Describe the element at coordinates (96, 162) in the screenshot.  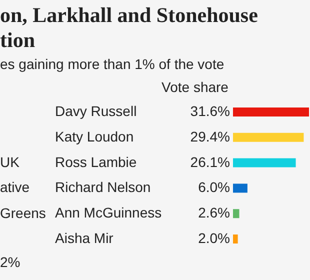
I see `y-tick-label: Ross Lambie` at that location.